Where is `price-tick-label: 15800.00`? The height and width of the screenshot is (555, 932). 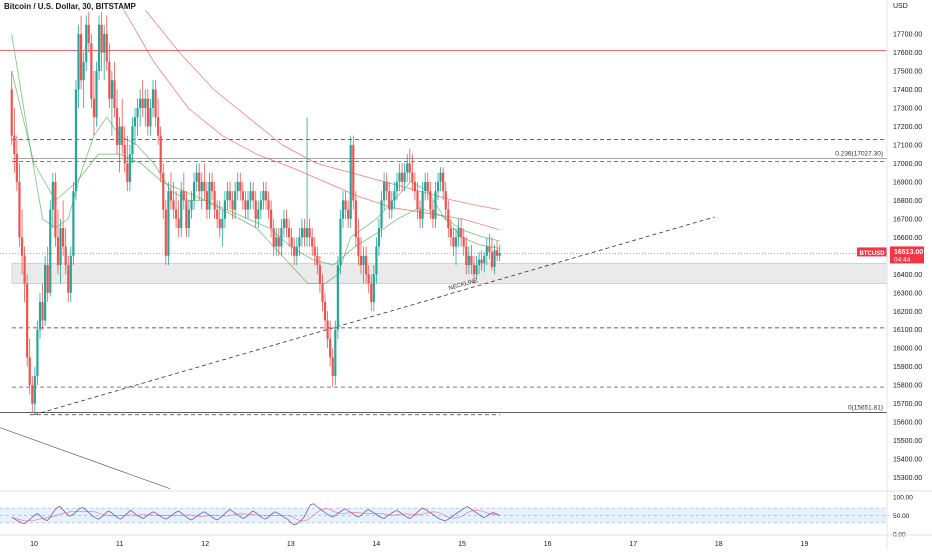 price-tick-label: 15800.00 is located at coordinates (907, 386).